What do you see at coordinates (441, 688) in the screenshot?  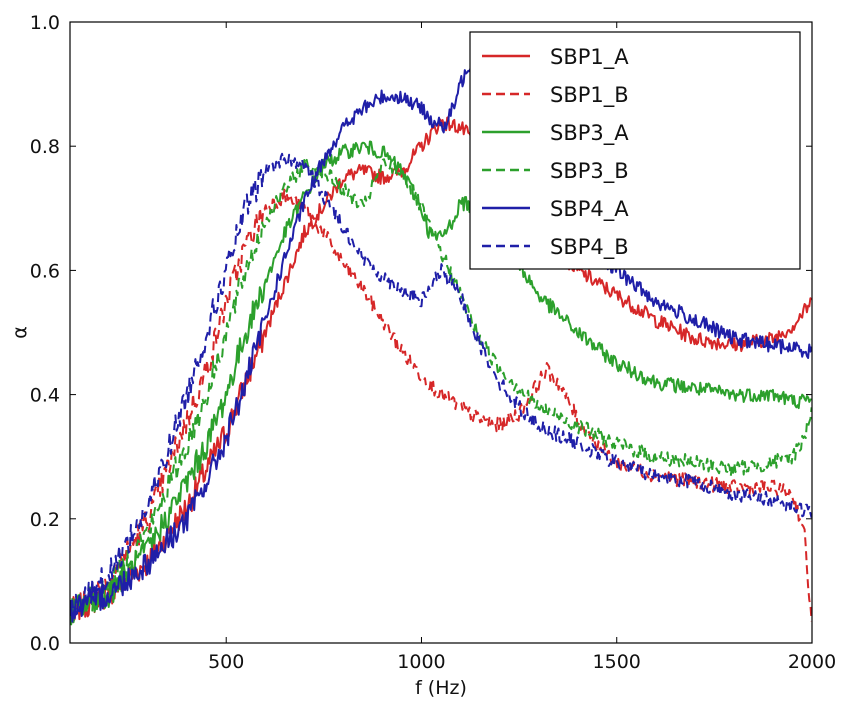 I see `x-axis-label: f (Hz)` at bounding box center [441, 688].